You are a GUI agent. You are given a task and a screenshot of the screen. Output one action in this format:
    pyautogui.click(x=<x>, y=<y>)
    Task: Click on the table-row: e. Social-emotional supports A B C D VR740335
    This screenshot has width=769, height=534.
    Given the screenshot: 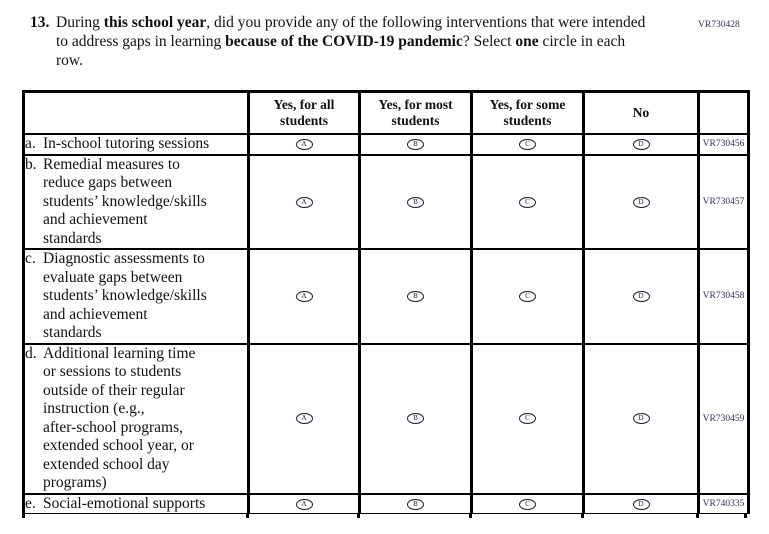 What is the action you would take?
    pyautogui.click(x=386, y=503)
    